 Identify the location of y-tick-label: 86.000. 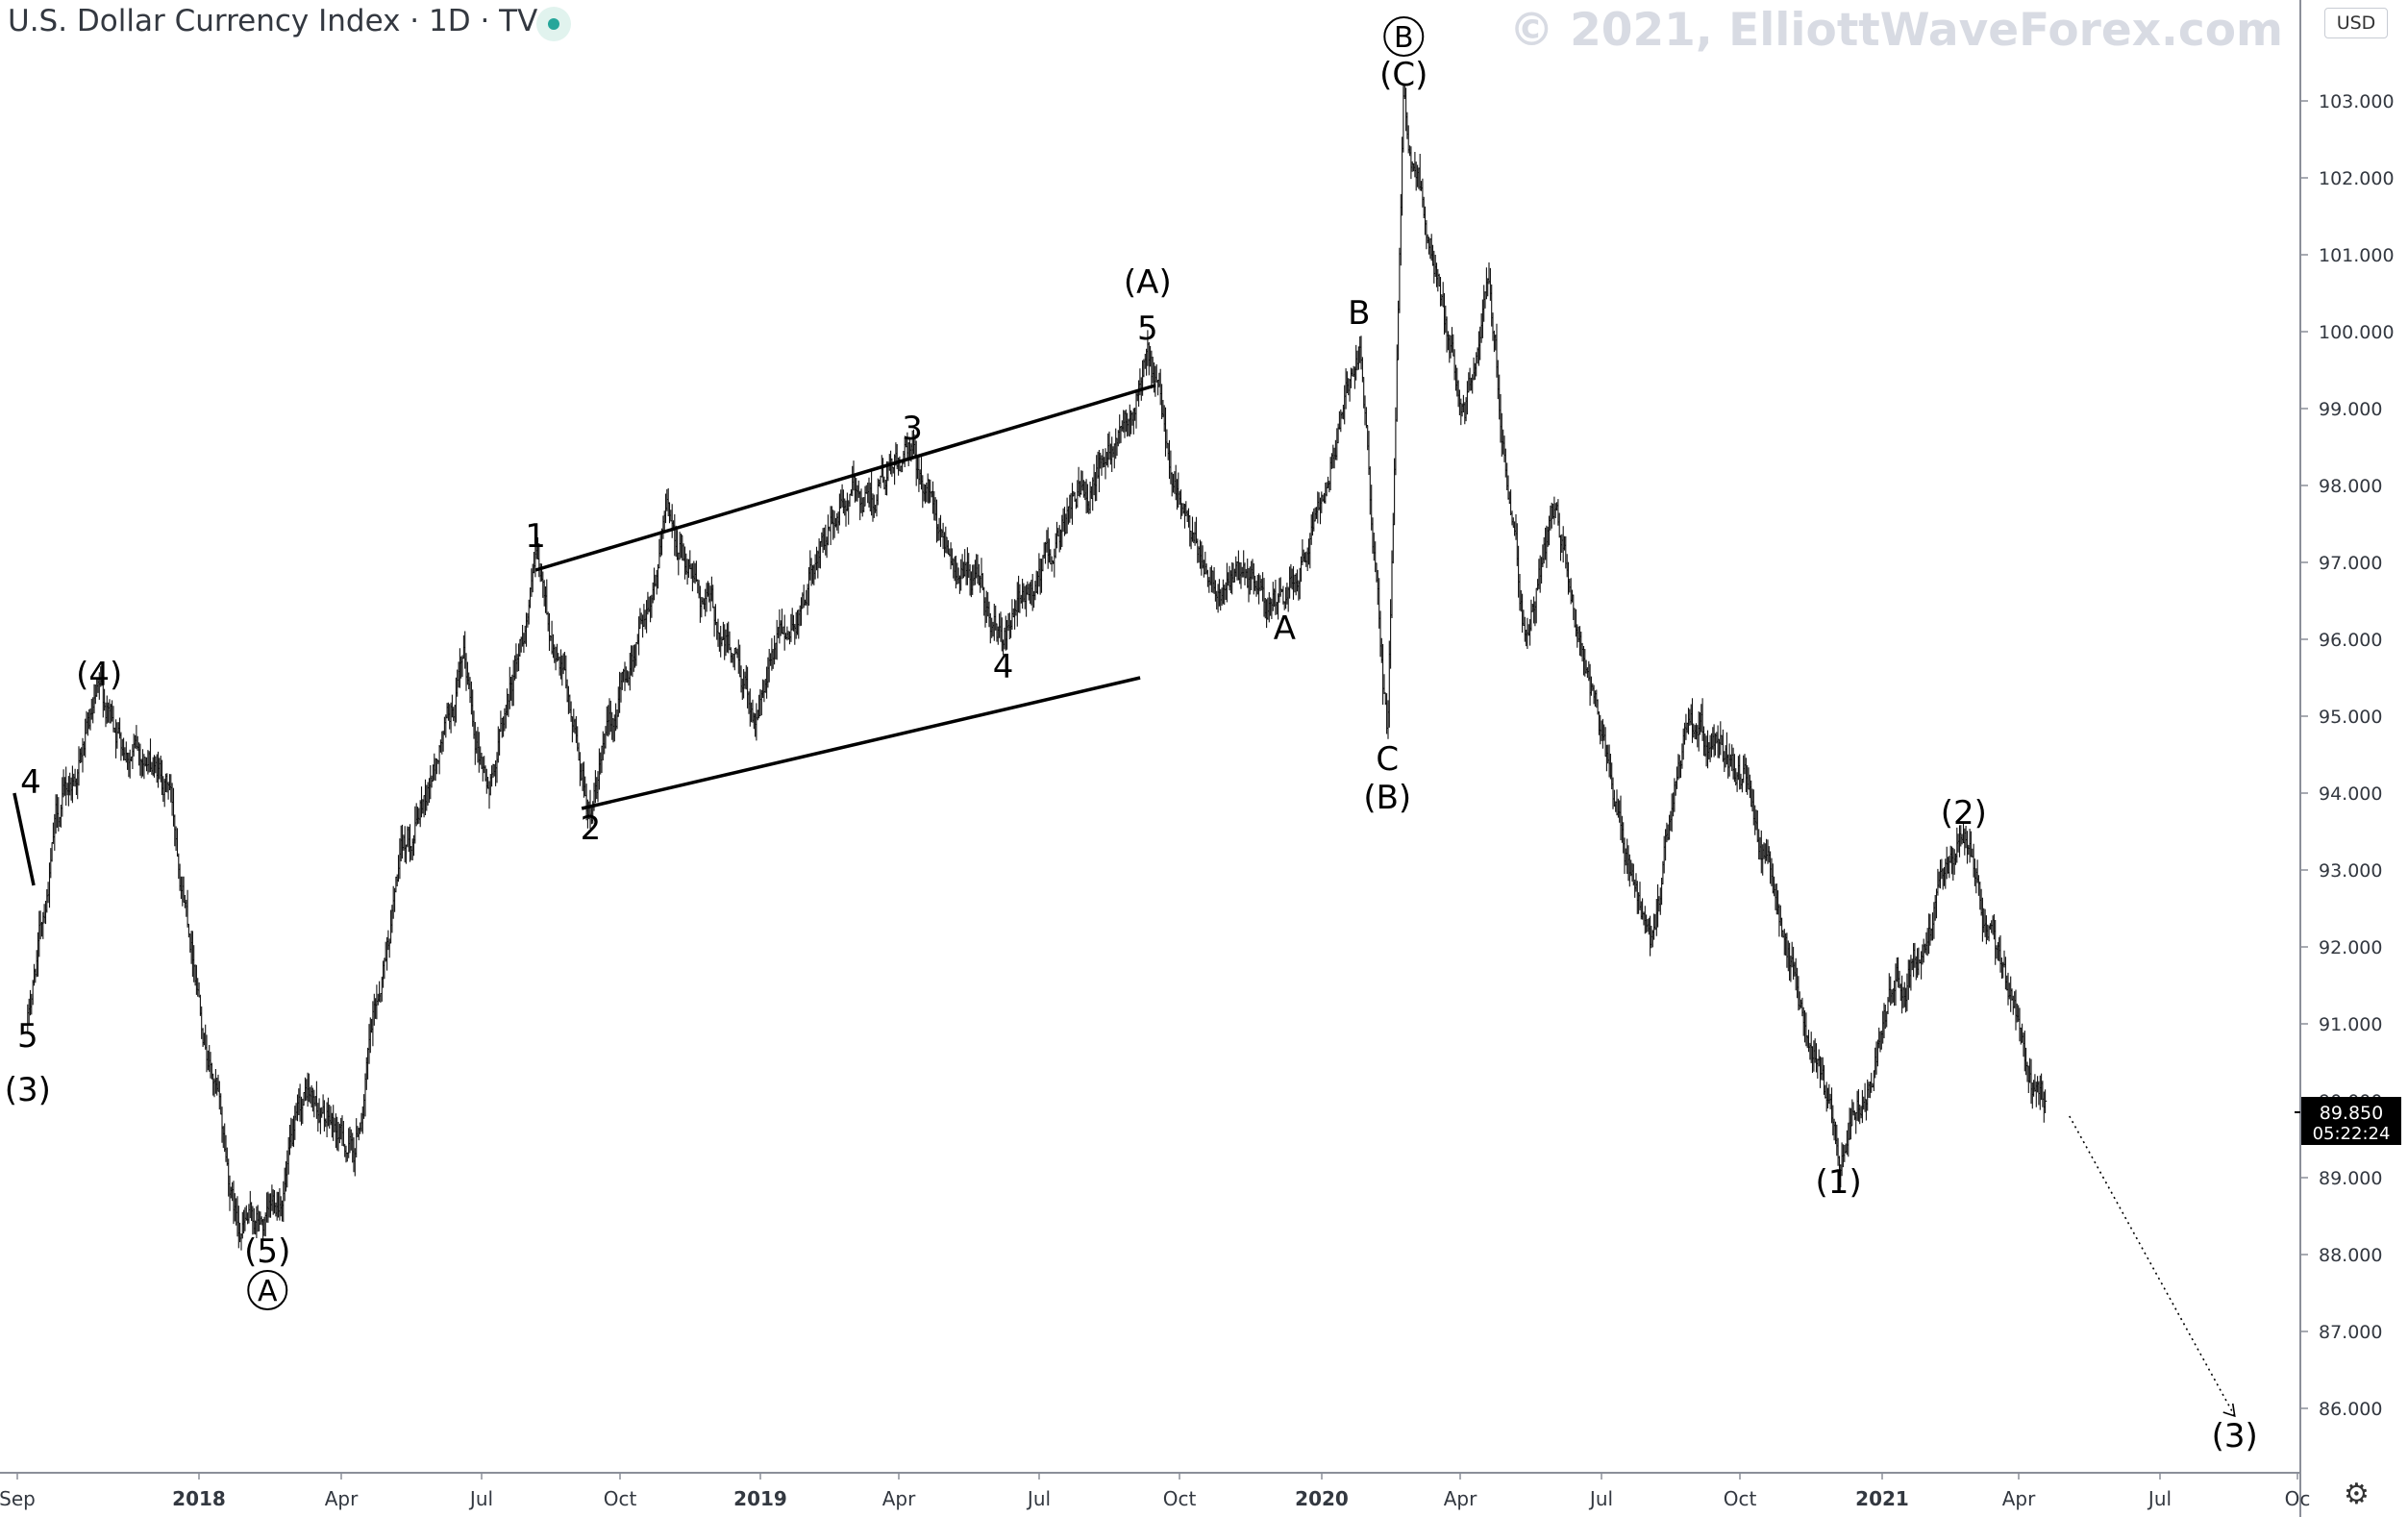
(2350, 1409).